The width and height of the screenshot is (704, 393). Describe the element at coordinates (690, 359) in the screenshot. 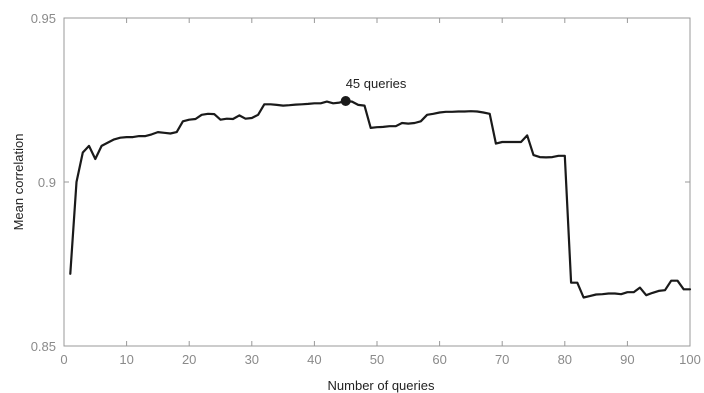

I see `x-tick-label: 100` at that location.